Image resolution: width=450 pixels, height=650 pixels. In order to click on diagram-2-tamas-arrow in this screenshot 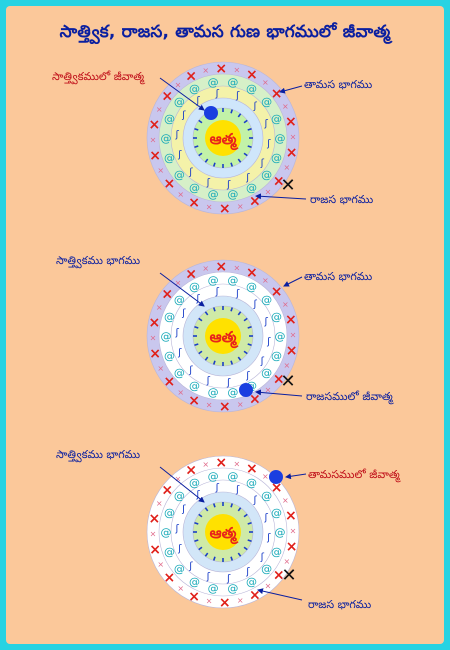, I will do `click(293, 281)`.